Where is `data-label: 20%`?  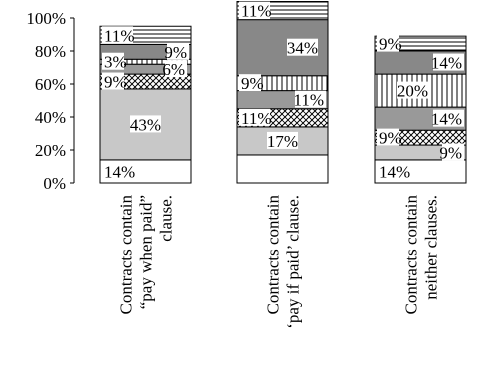 data-label: 20% is located at coordinates (412, 91).